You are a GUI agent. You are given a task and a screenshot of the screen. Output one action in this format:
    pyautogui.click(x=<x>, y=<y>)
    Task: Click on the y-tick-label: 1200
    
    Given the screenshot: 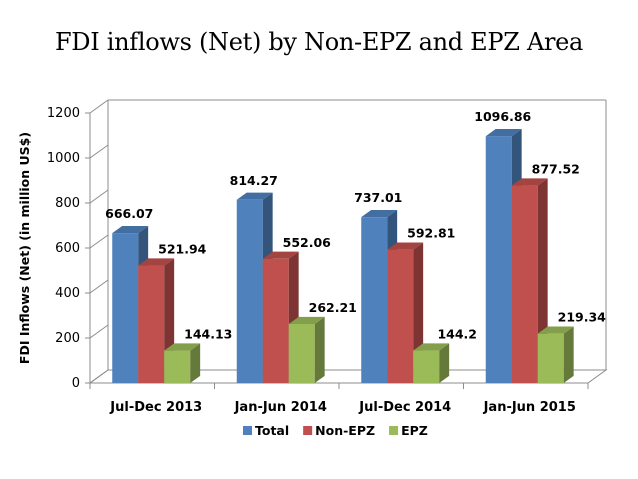 What is the action you would take?
    pyautogui.click(x=63, y=113)
    